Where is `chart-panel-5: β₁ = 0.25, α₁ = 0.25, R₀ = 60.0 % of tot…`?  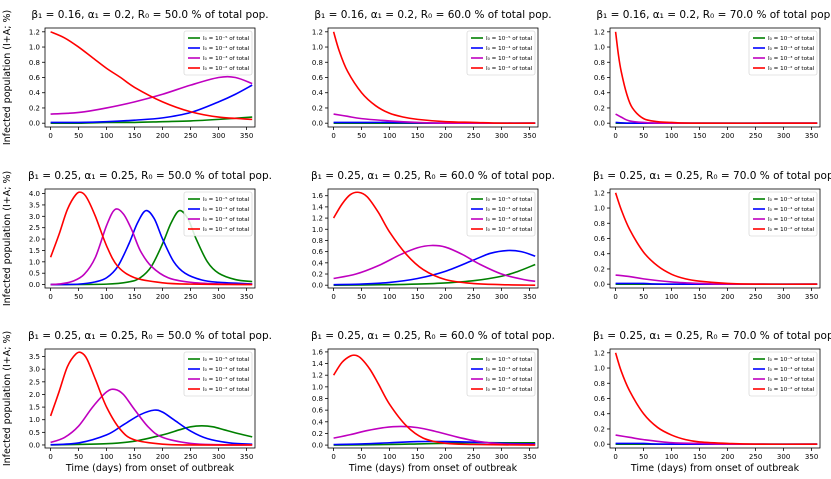 chart-panel-5: β₁ = 0.25, α₁ = 0.25, R₀ = 60.0 % of tot… is located at coordinates (433, 235).